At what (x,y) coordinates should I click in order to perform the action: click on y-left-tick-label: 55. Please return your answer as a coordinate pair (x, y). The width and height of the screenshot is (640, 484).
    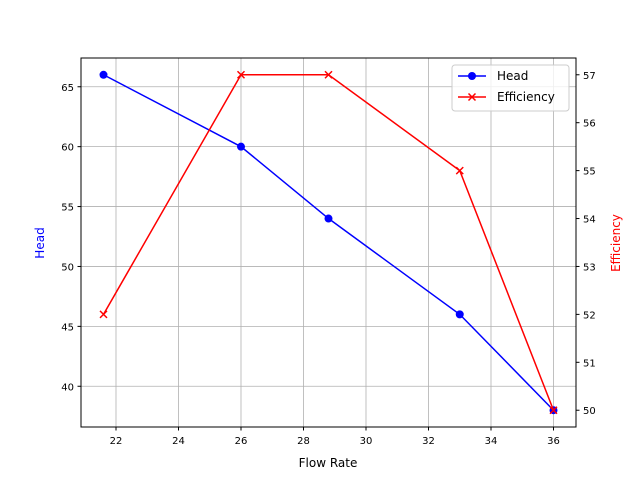
    Looking at the image, I should click on (67, 208).